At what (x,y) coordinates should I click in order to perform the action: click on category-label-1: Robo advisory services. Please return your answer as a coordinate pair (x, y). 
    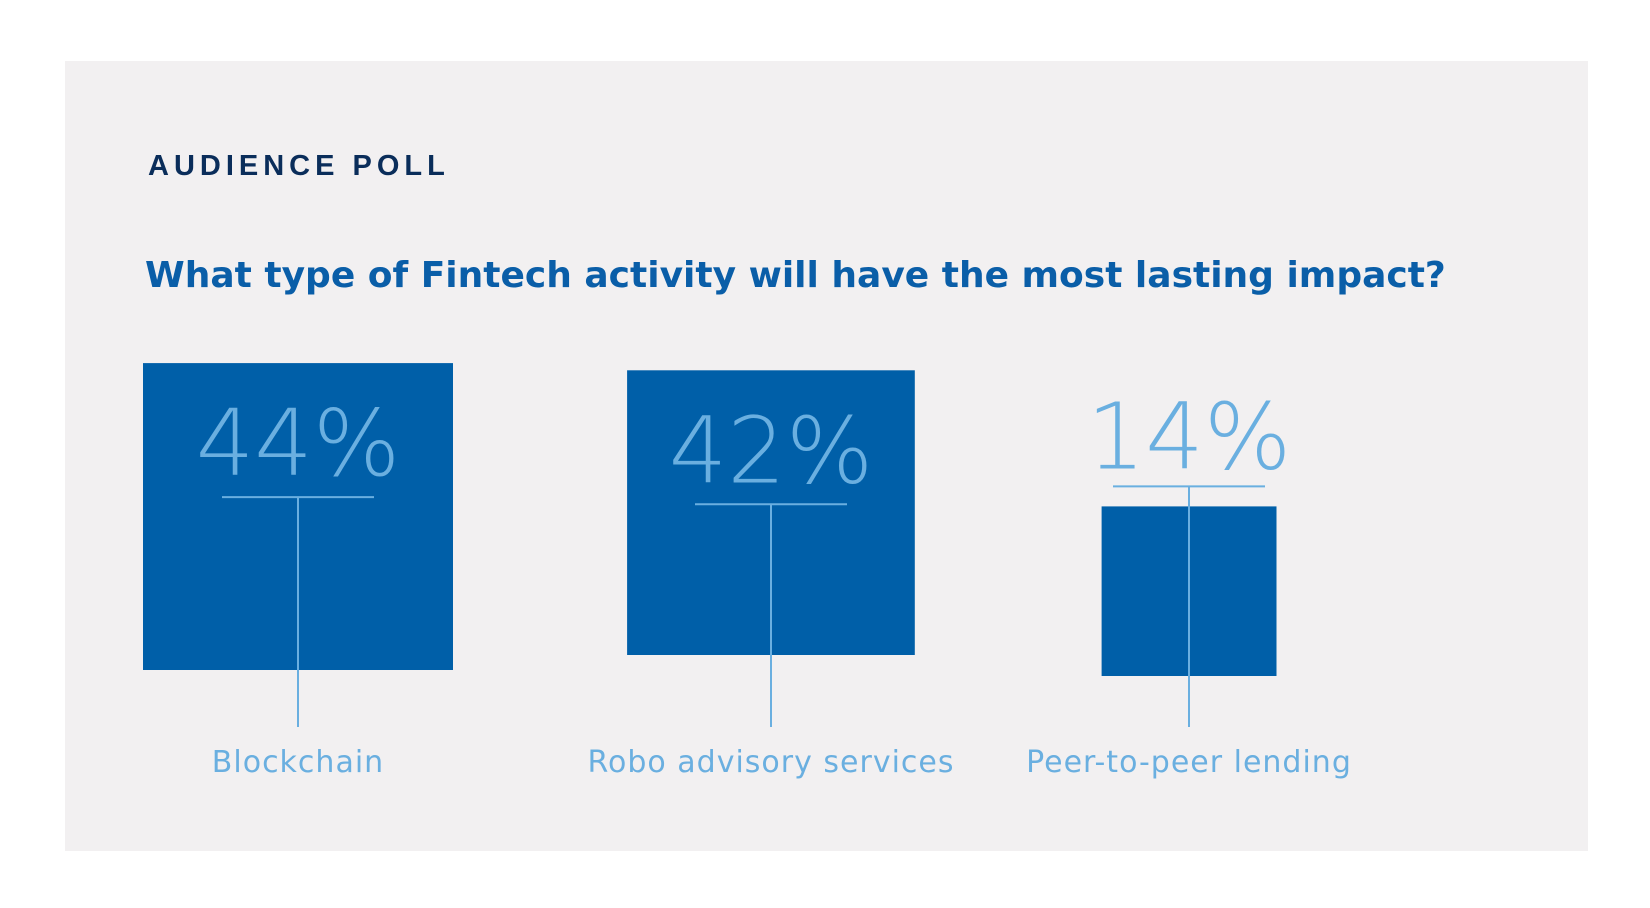
    Looking at the image, I should click on (771, 762).